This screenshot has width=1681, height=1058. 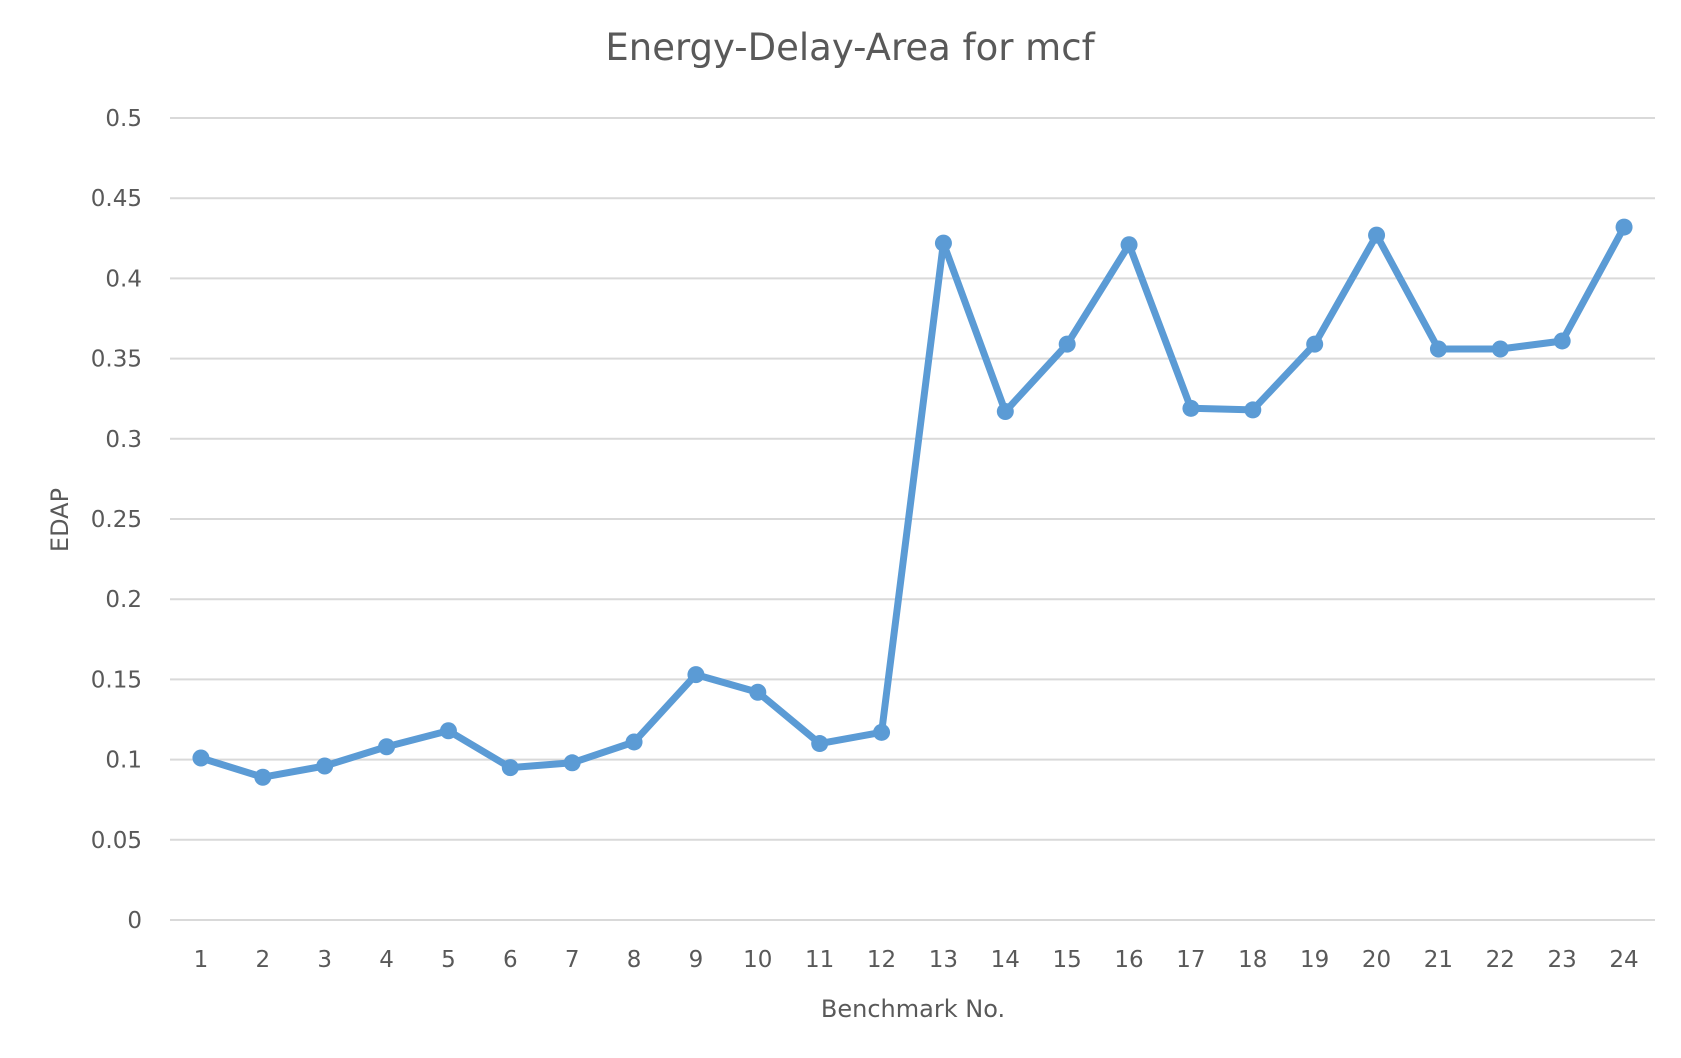 I want to click on x-tick-label: 5, so click(x=448, y=960).